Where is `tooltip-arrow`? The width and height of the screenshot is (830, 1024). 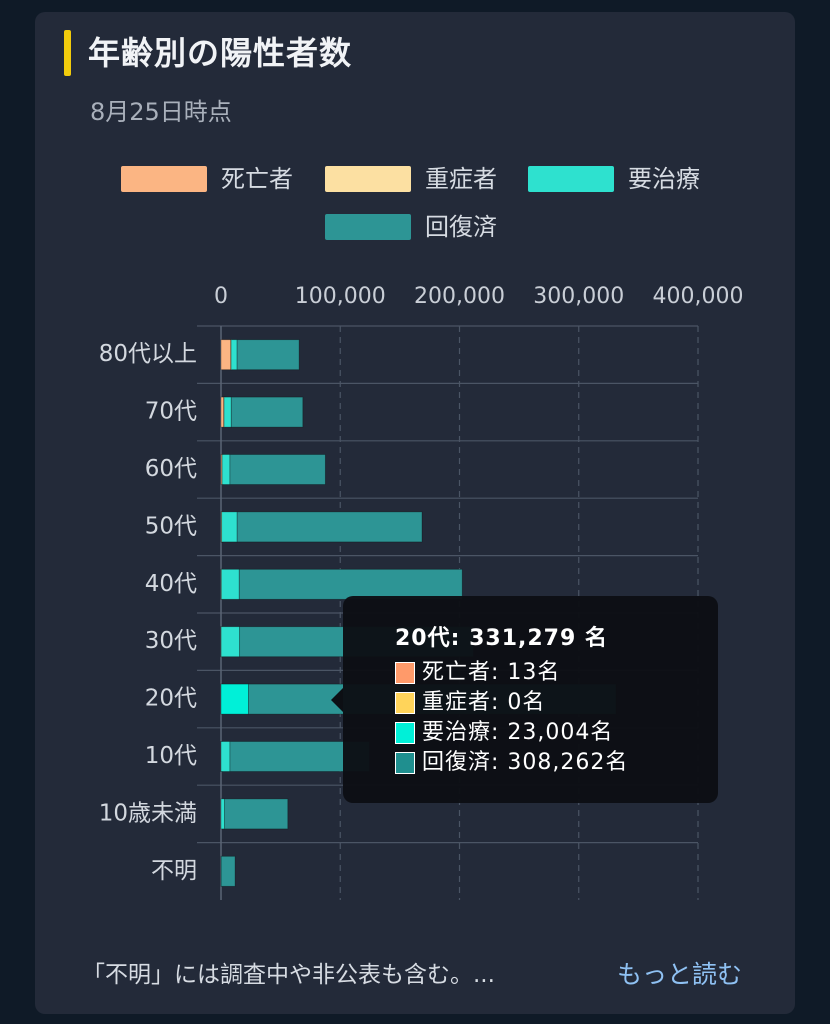 tooltip-arrow is located at coordinates (337, 700).